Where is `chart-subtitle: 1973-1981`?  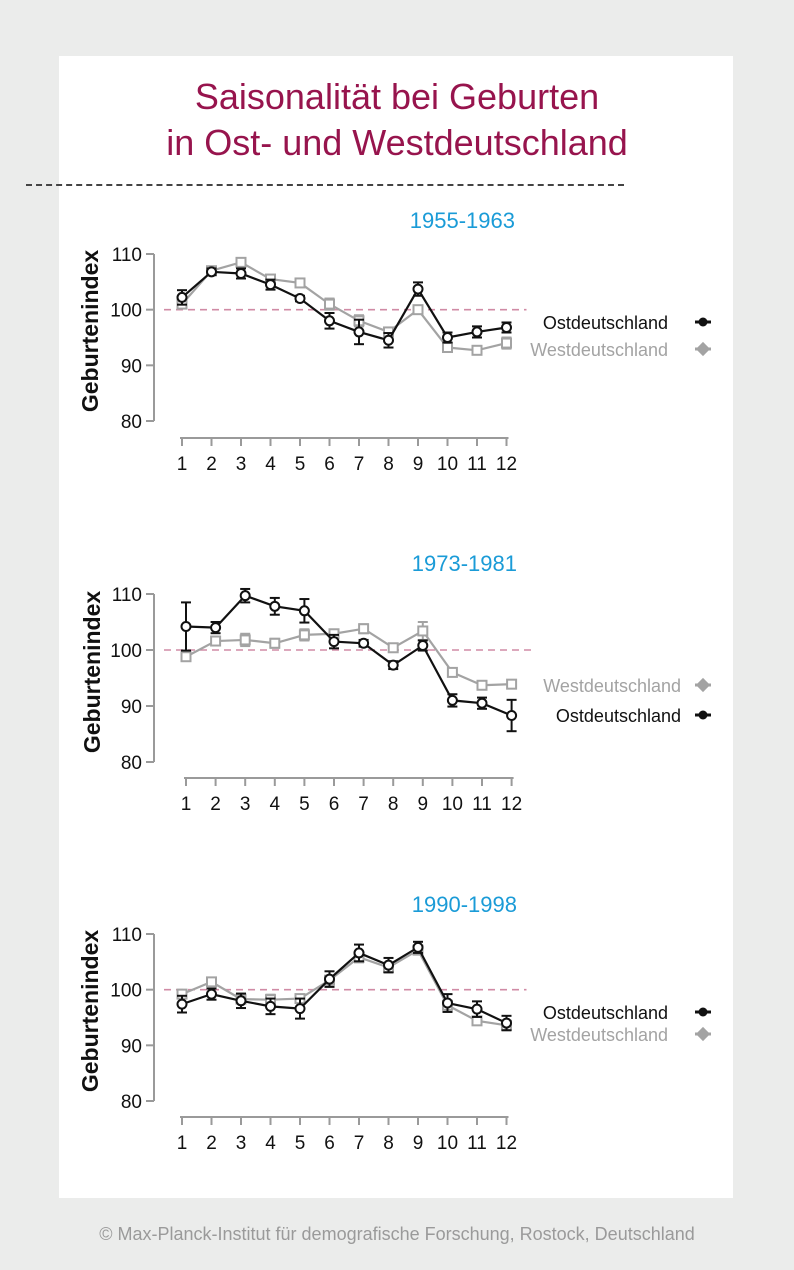 chart-subtitle: 1973-1981 is located at coordinates (464, 563).